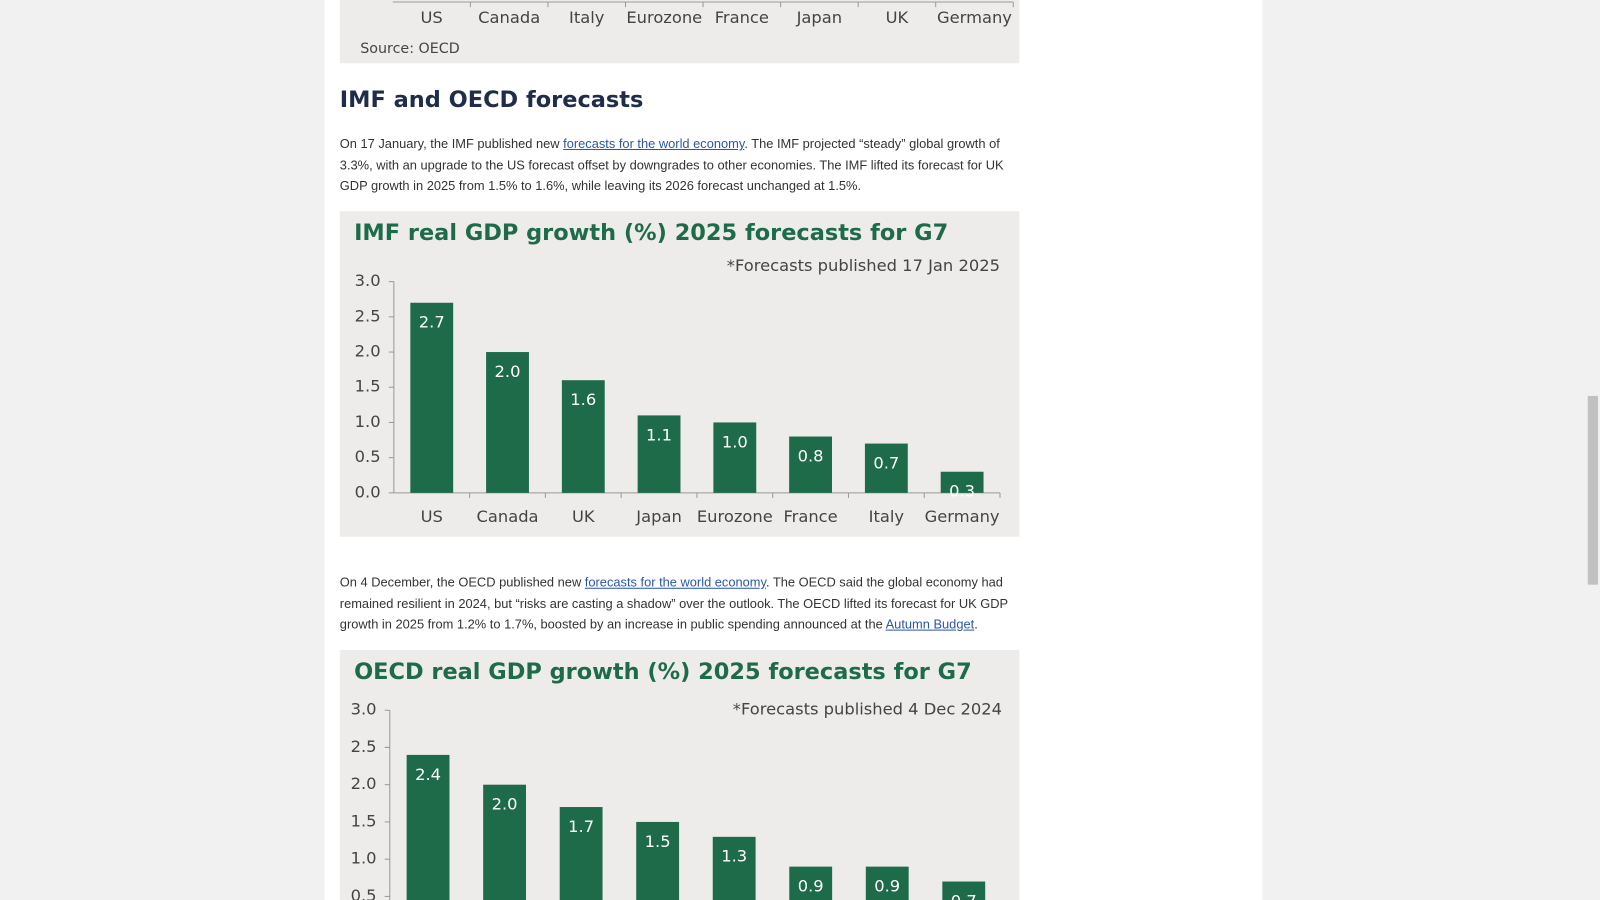 This screenshot has height=900, width=1600. What do you see at coordinates (659, 434) in the screenshot?
I see `value-label: 1.1` at bounding box center [659, 434].